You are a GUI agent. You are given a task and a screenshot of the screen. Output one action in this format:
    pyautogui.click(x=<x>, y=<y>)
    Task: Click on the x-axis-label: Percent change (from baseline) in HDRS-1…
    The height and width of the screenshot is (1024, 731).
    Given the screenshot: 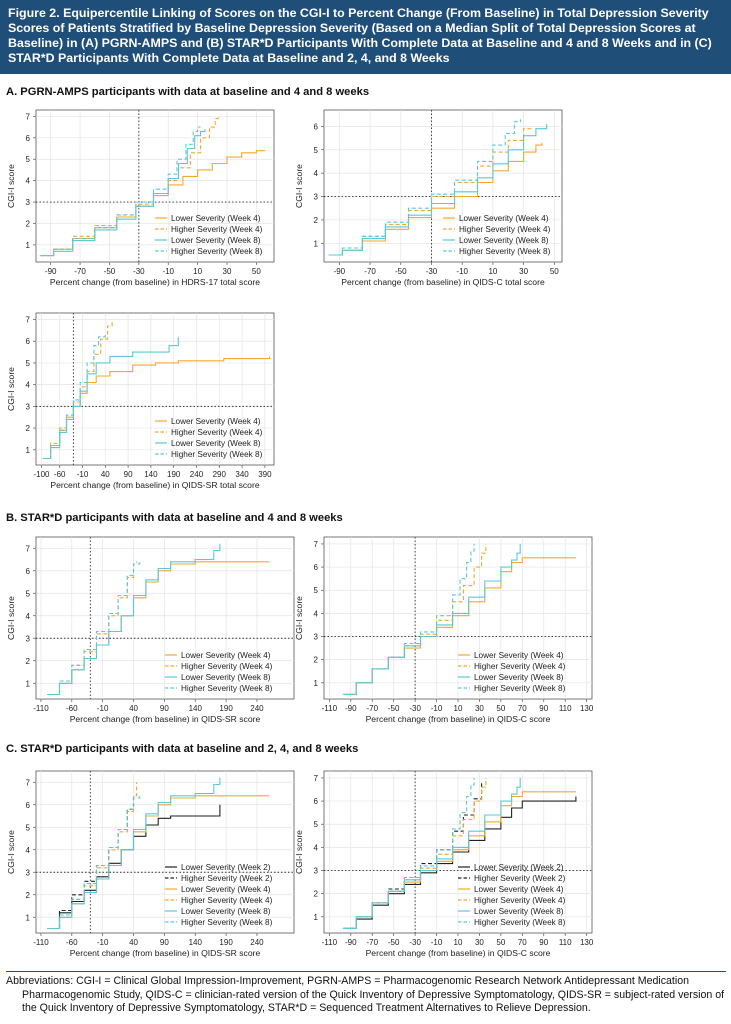 What is the action you would take?
    pyautogui.click(x=155, y=282)
    